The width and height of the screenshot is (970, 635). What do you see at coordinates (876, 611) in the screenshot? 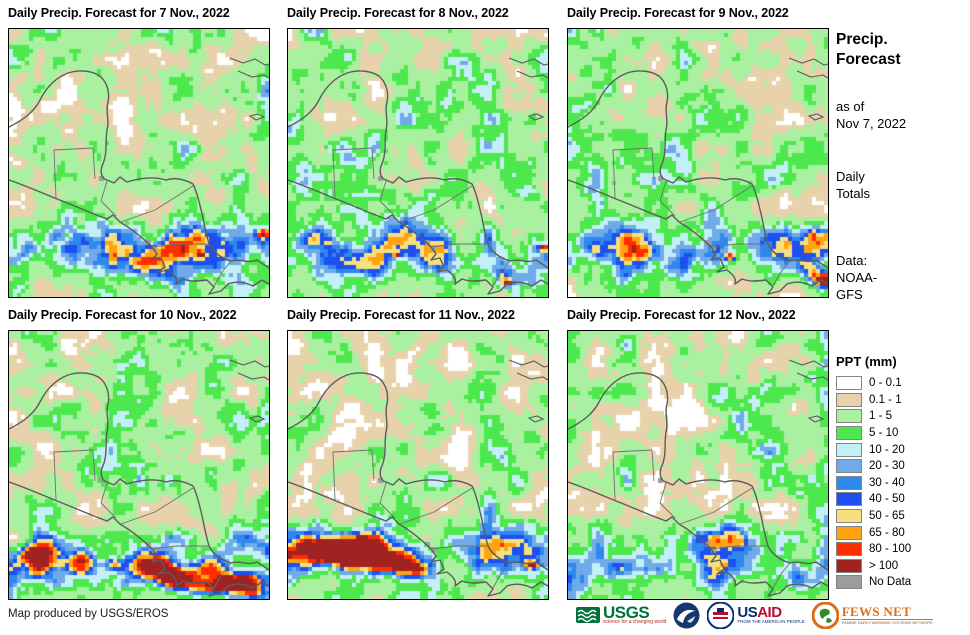
I see `fewsnet-wordmark: FEWS NET` at bounding box center [876, 611].